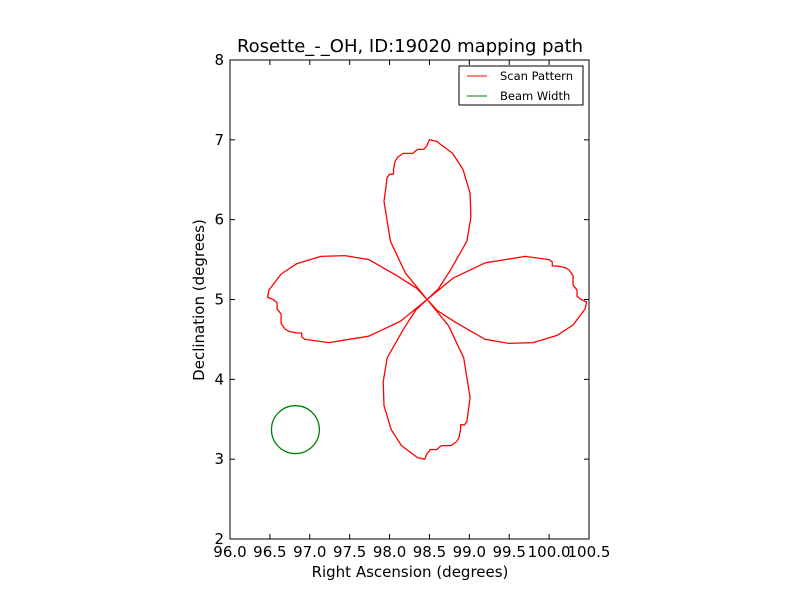 The width and height of the screenshot is (800, 604). What do you see at coordinates (229, 552) in the screenshot?
I see `x-tick-label: 96.0` at bounding box center [229, 552].